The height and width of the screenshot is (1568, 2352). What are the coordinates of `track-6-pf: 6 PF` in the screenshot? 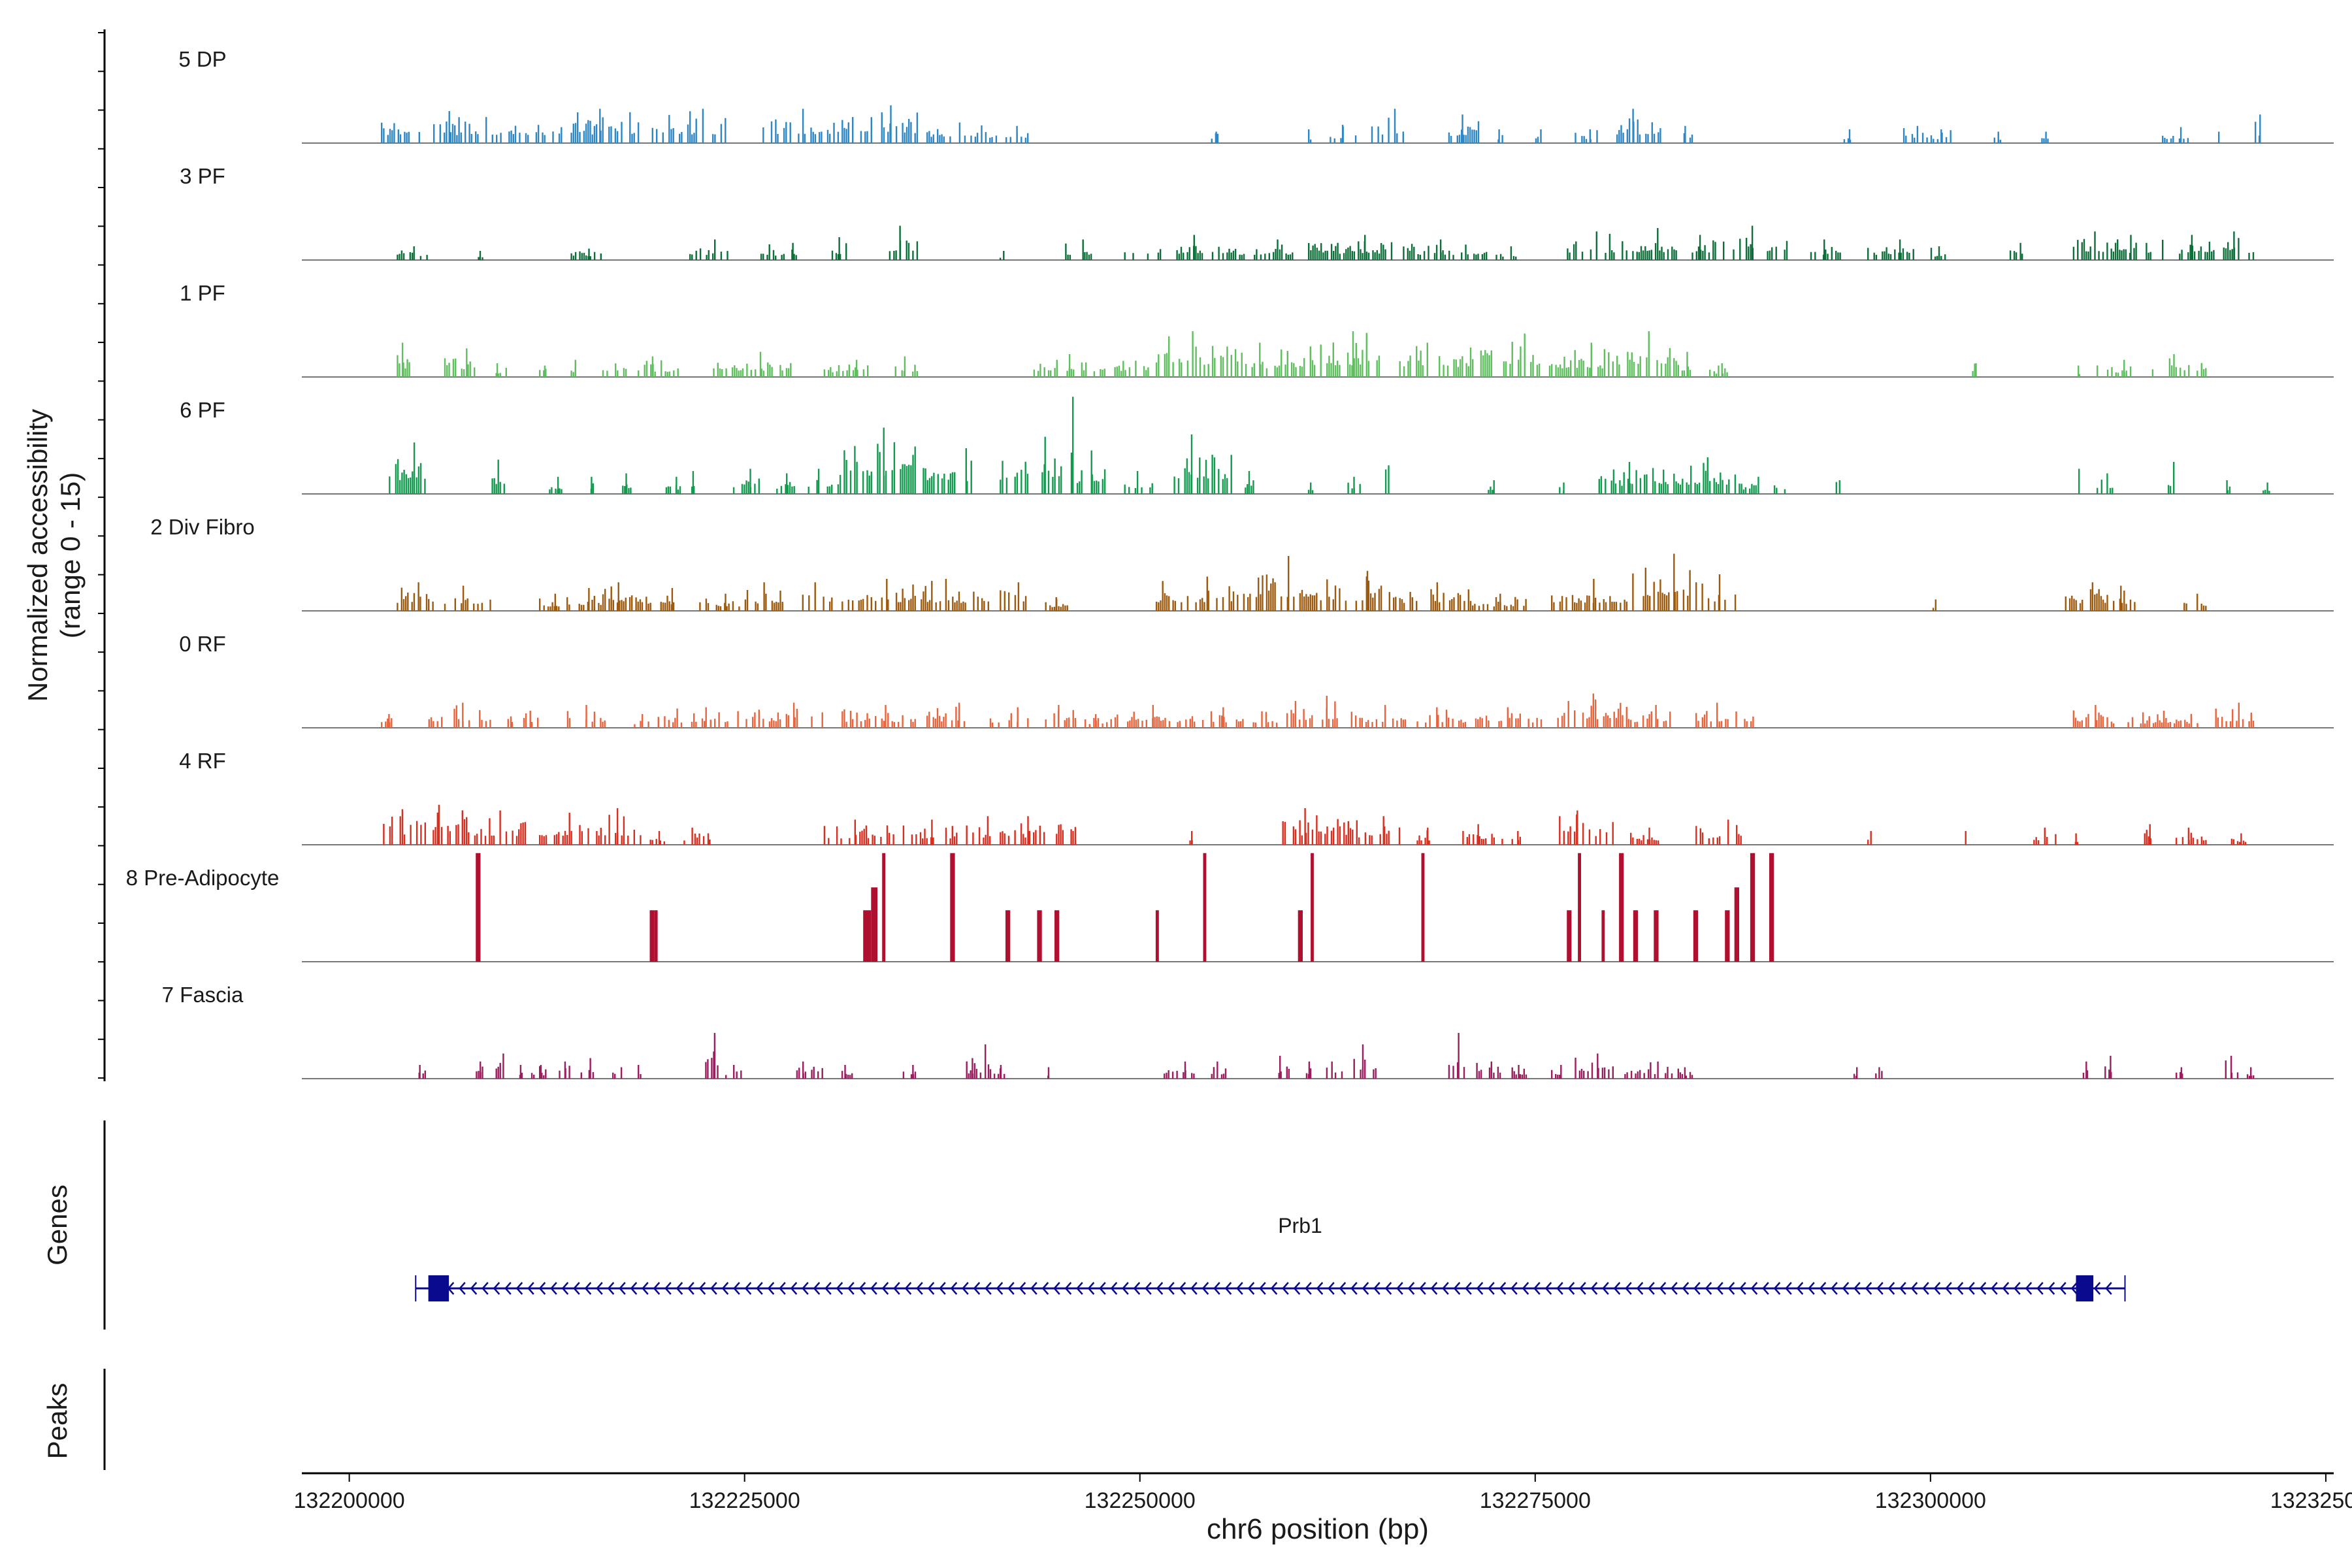 It's located at (1257, 446).